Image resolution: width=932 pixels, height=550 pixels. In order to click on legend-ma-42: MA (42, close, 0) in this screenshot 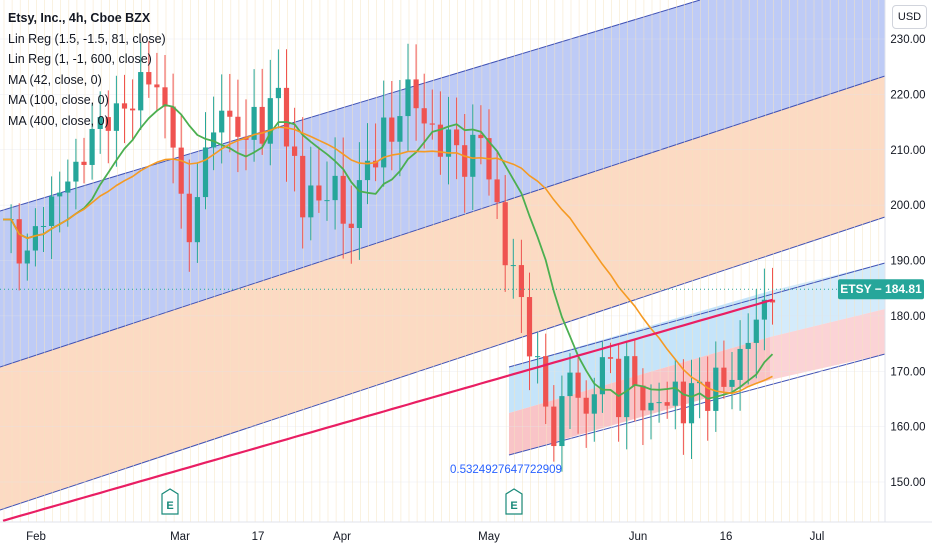, I will do `click(55, 79)`.